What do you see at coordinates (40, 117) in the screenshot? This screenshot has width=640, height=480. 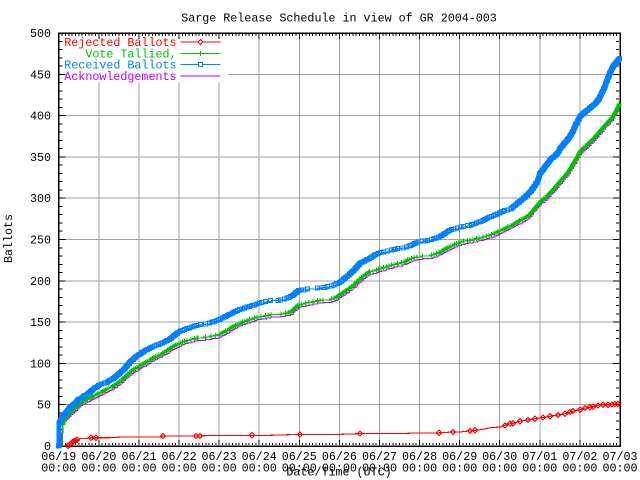 I see `svg-text: 400` at bounding box center [40, 117].